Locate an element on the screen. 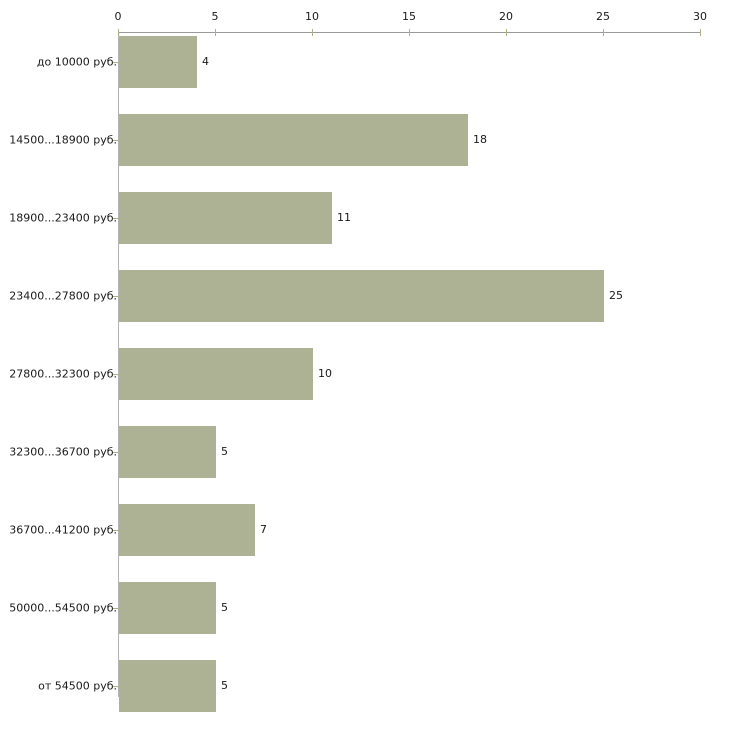 This screenshot has width=730, height=730. bar-value-label: 25 is located at coordinates (616, 295).